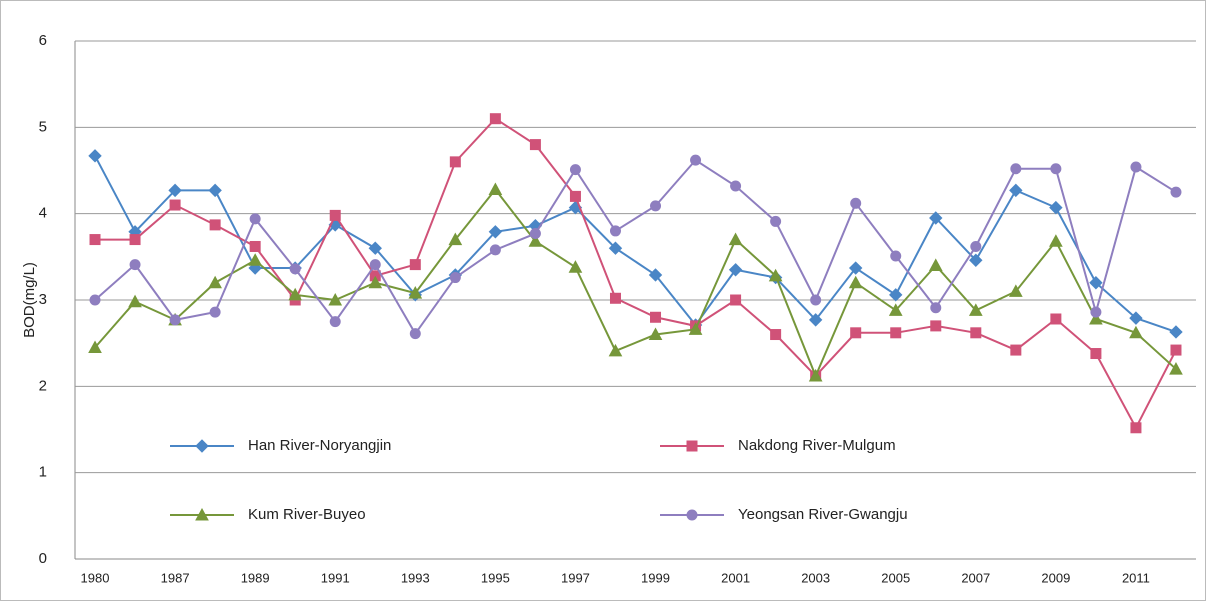  I want to click on legend-label: Yeongsan River-Gwangju, so click(823, 514).